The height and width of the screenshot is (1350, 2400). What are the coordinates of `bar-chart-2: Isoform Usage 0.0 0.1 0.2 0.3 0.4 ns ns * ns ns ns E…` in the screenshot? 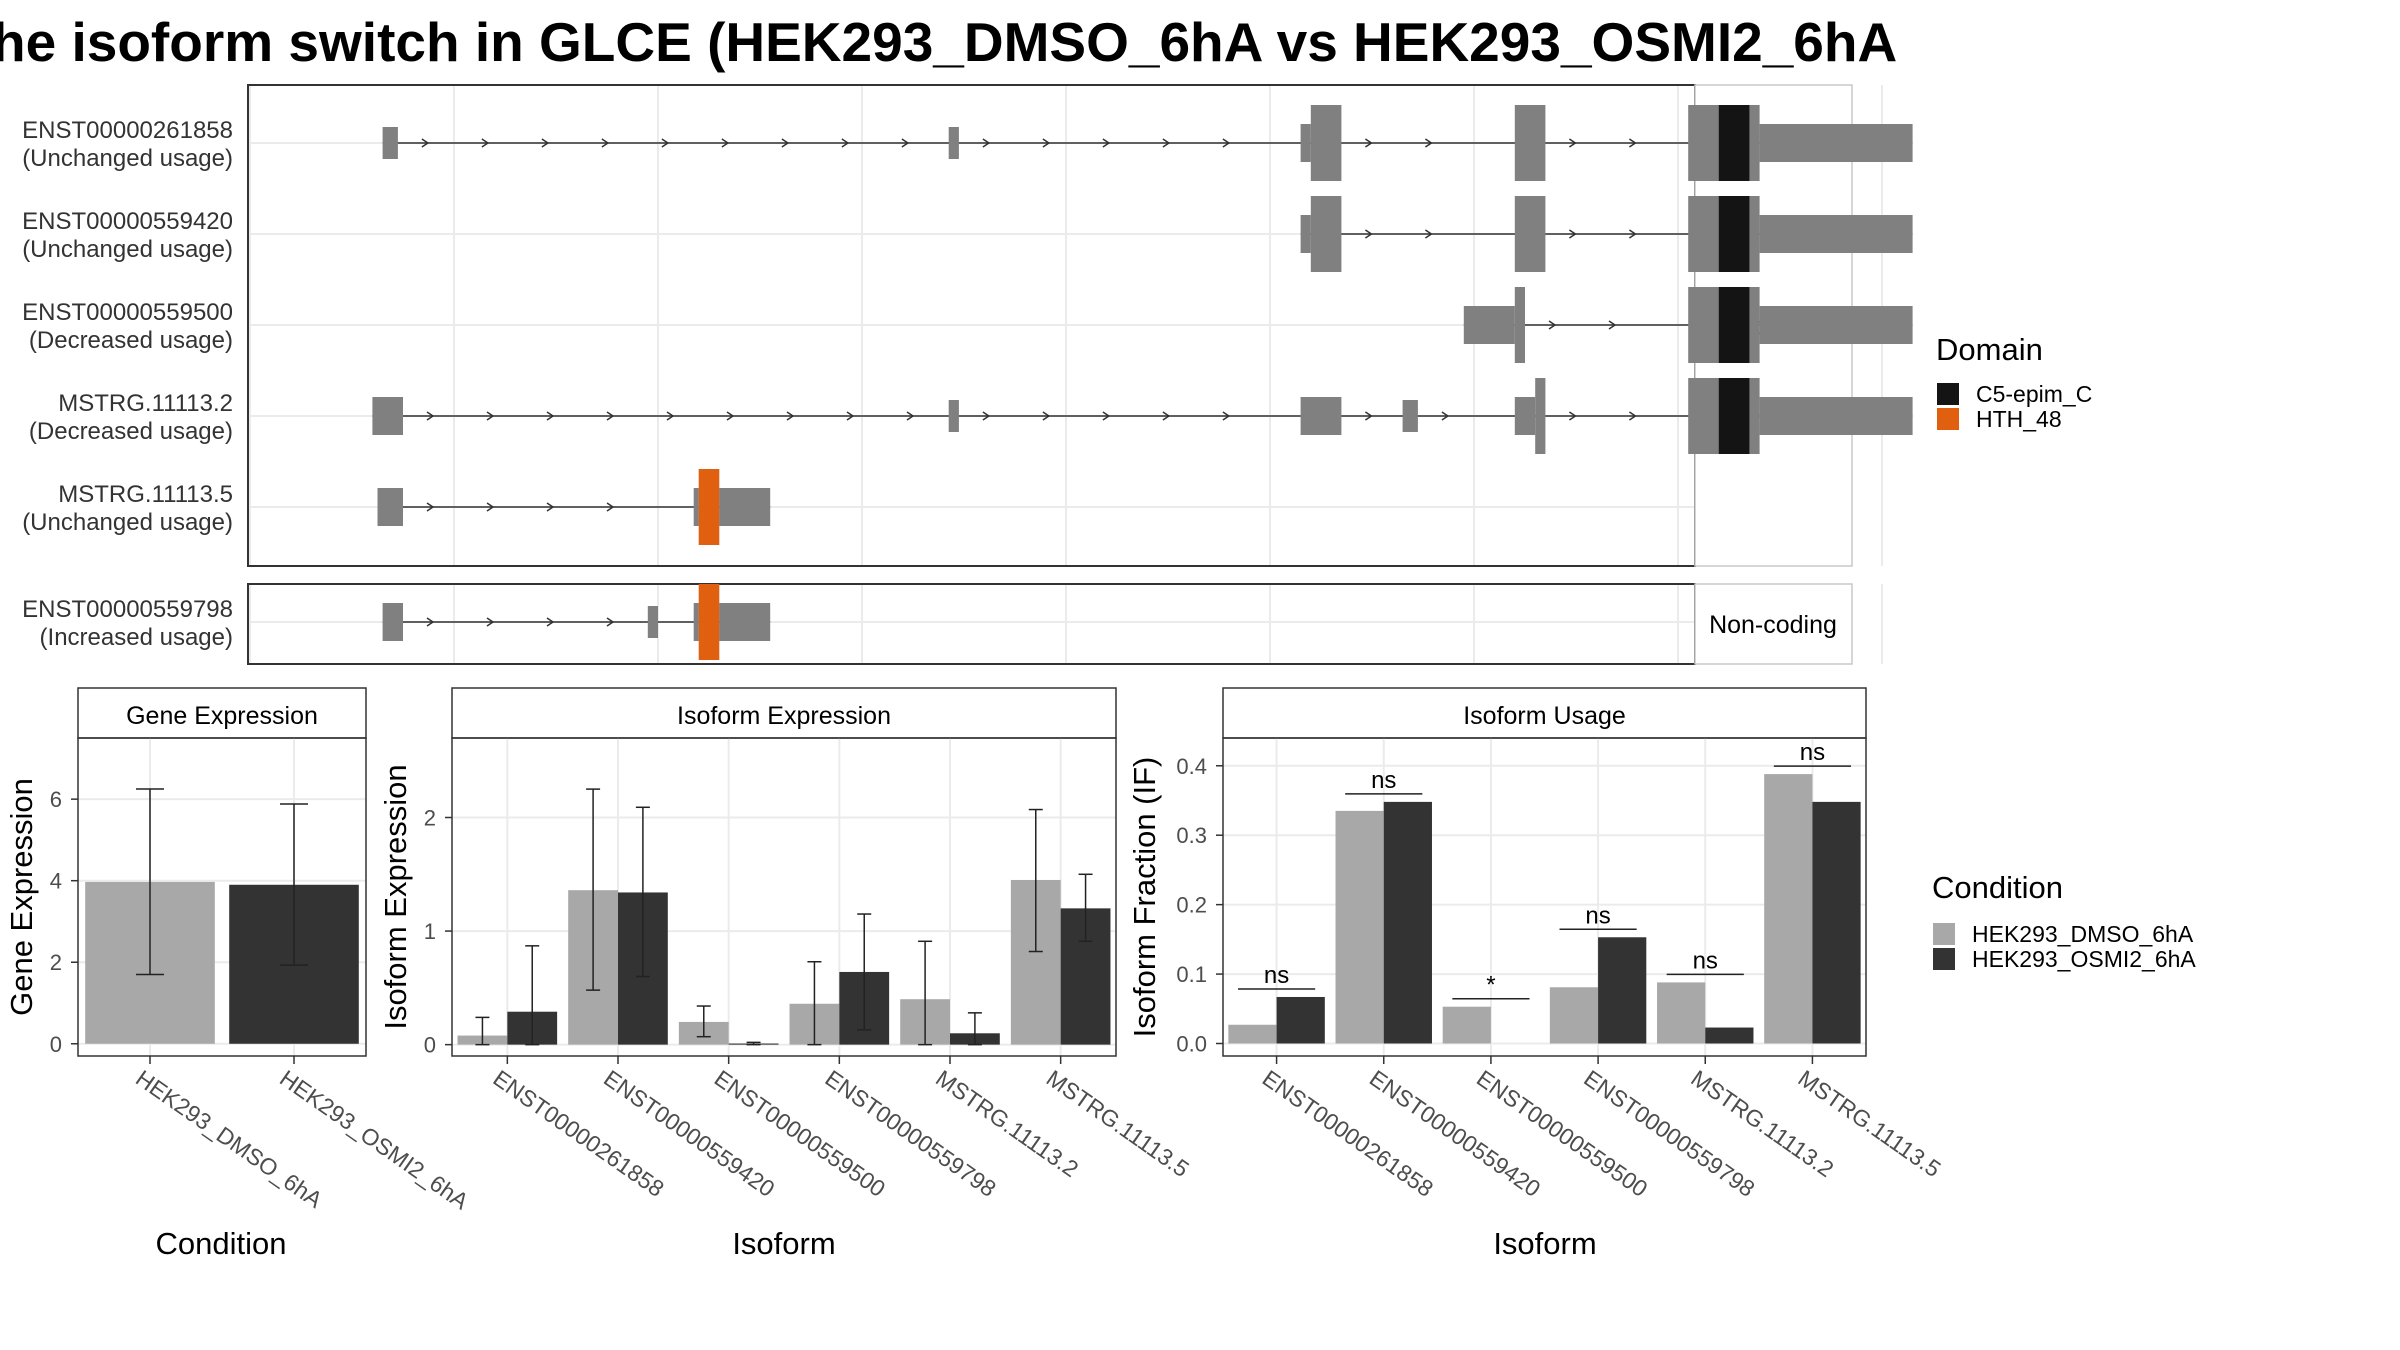 It's located at (1536, 974).